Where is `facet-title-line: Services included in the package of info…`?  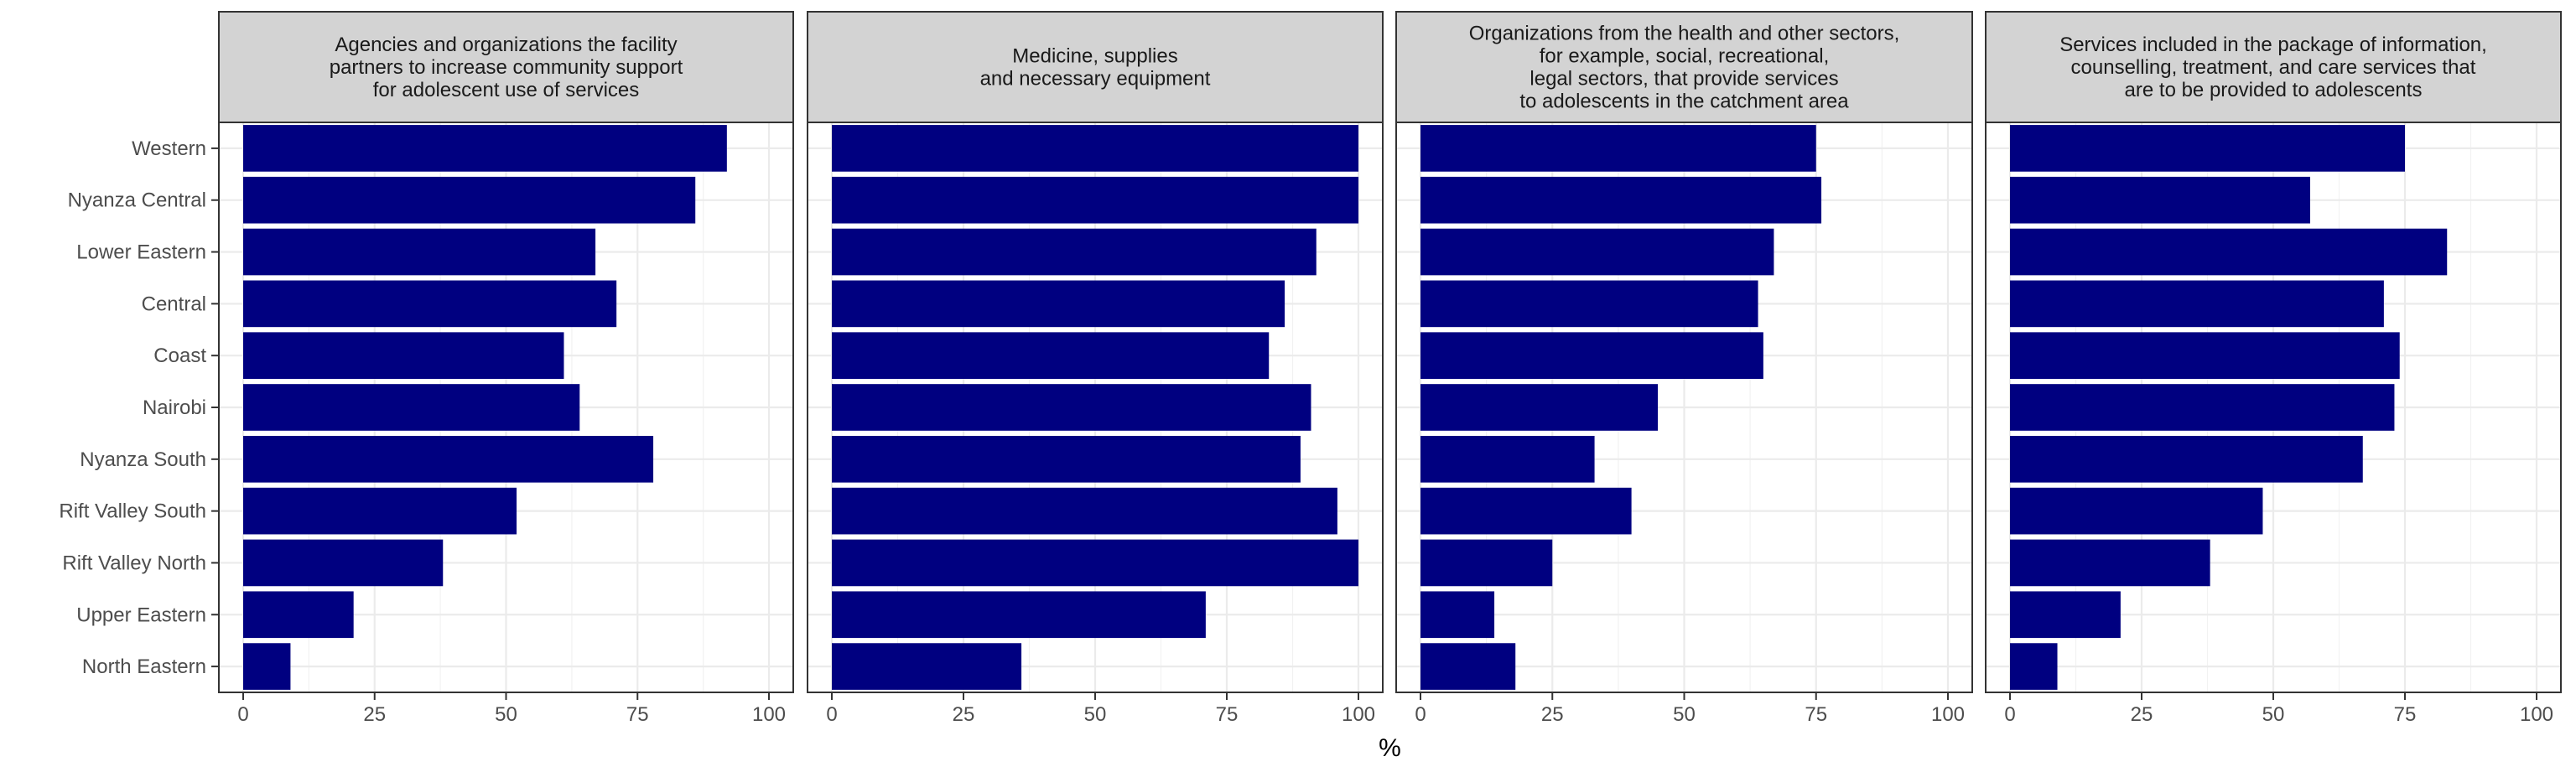
facet-title-line: Services included in the package of info… is located at coordinates (2273, 45).